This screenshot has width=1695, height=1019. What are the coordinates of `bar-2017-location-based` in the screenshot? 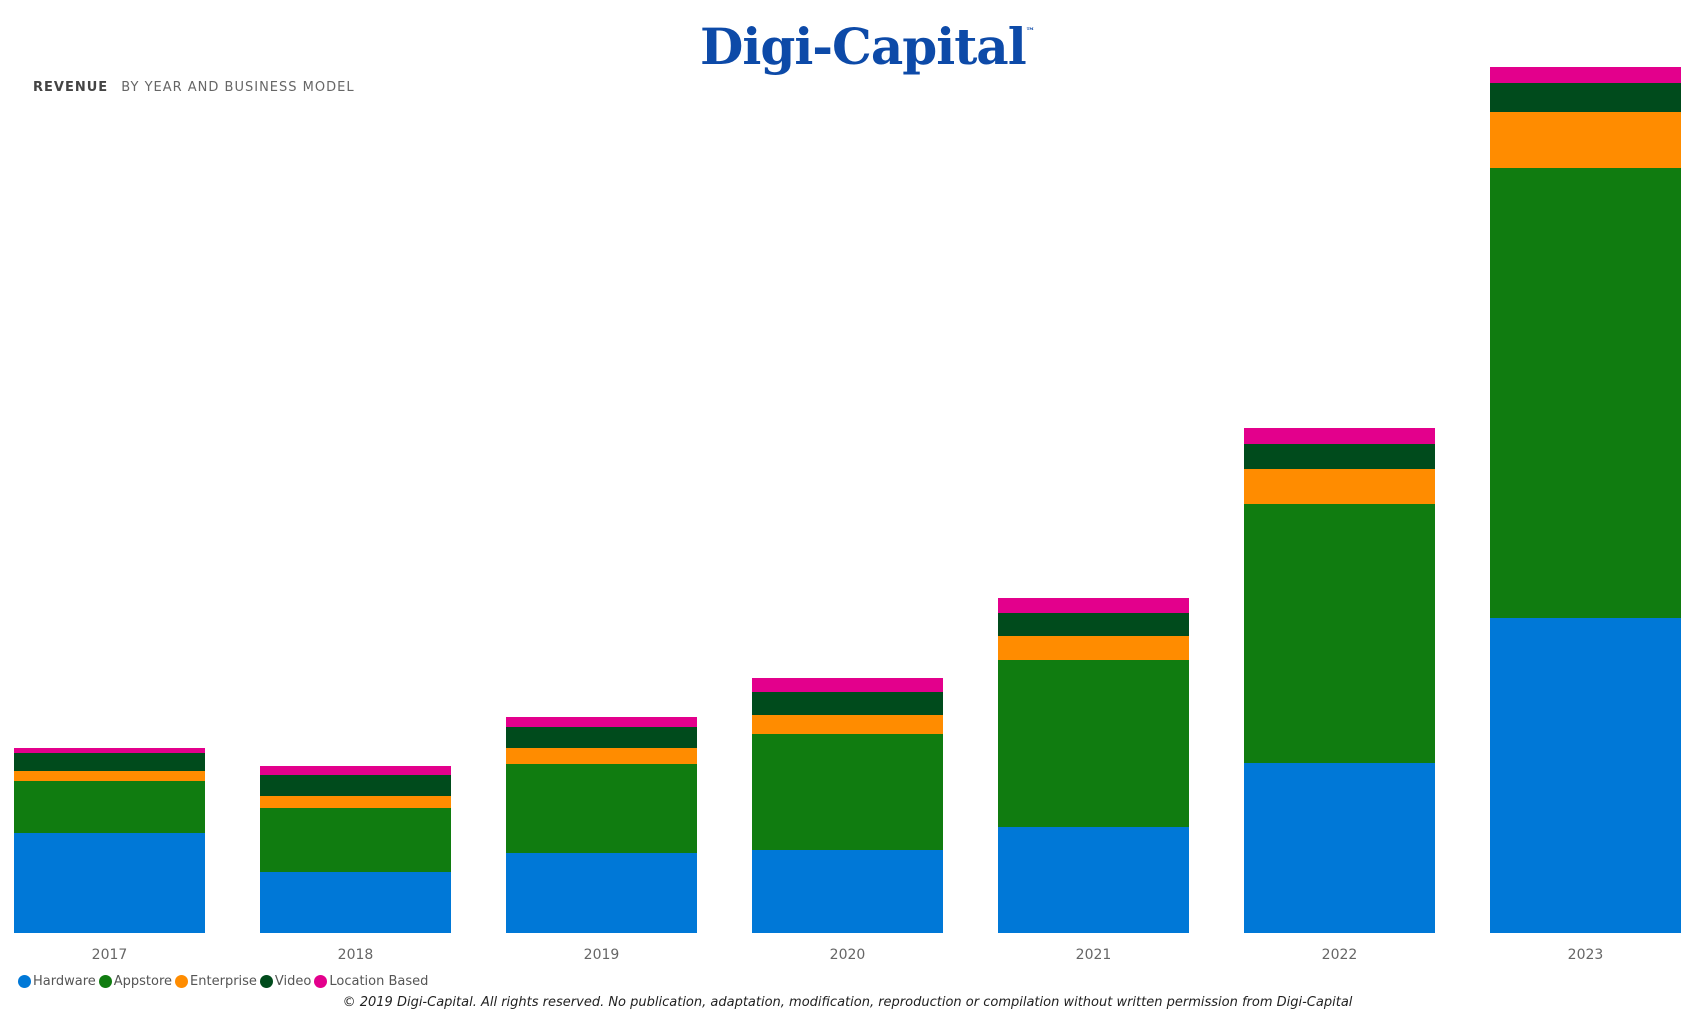 It's located at (109, 750).